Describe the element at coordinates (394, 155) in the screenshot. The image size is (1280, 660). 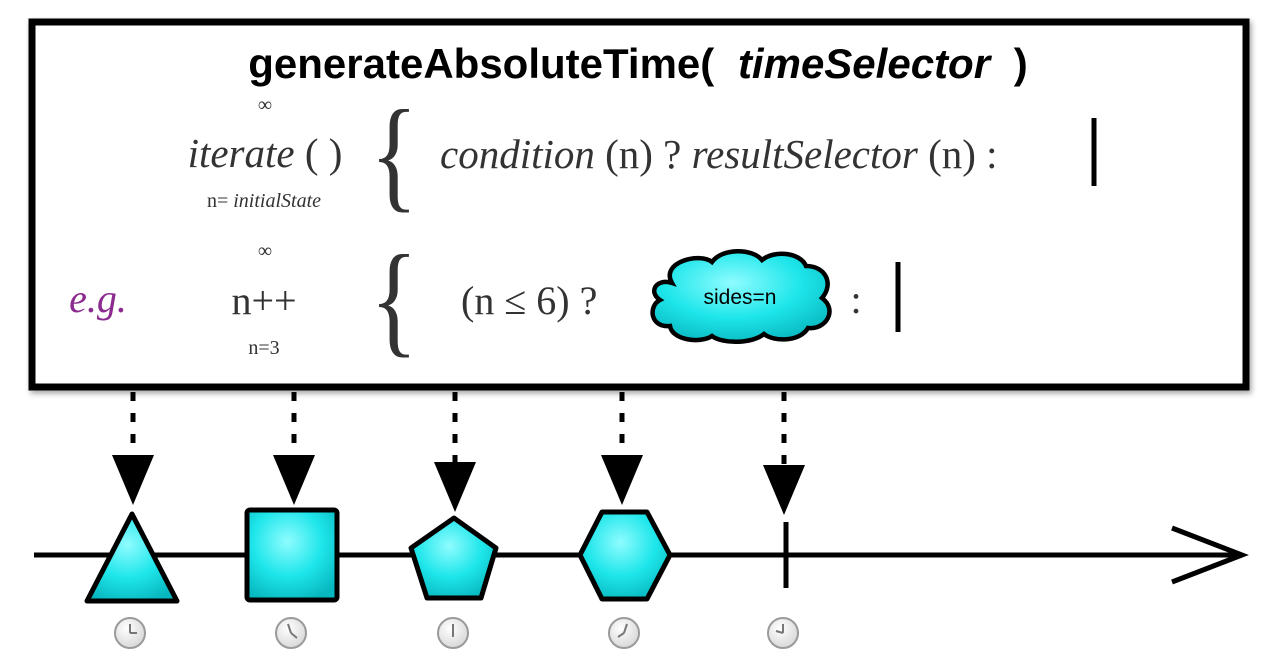
I see `left-brace: {` at that location.